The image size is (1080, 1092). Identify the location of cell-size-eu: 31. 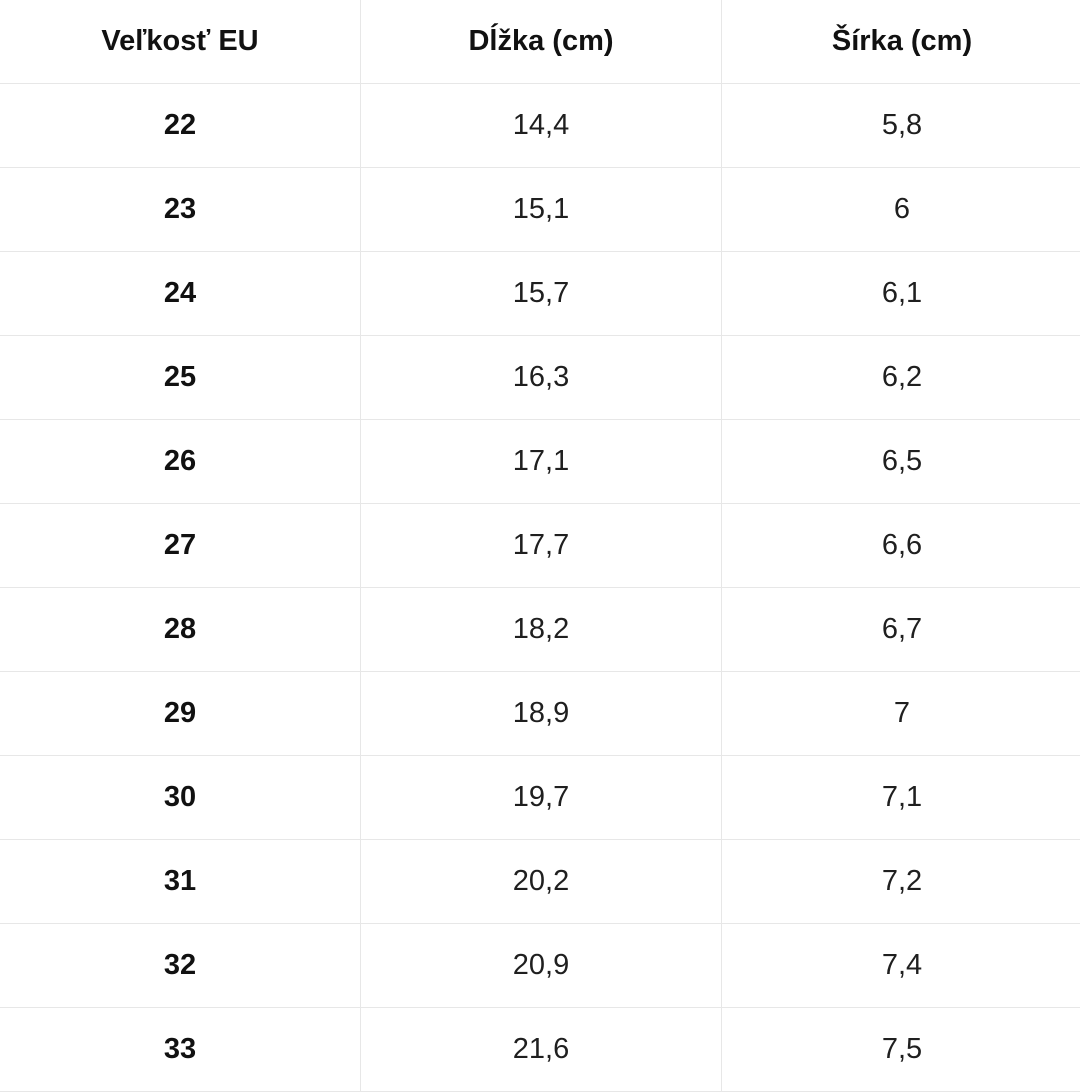
(180, 882).